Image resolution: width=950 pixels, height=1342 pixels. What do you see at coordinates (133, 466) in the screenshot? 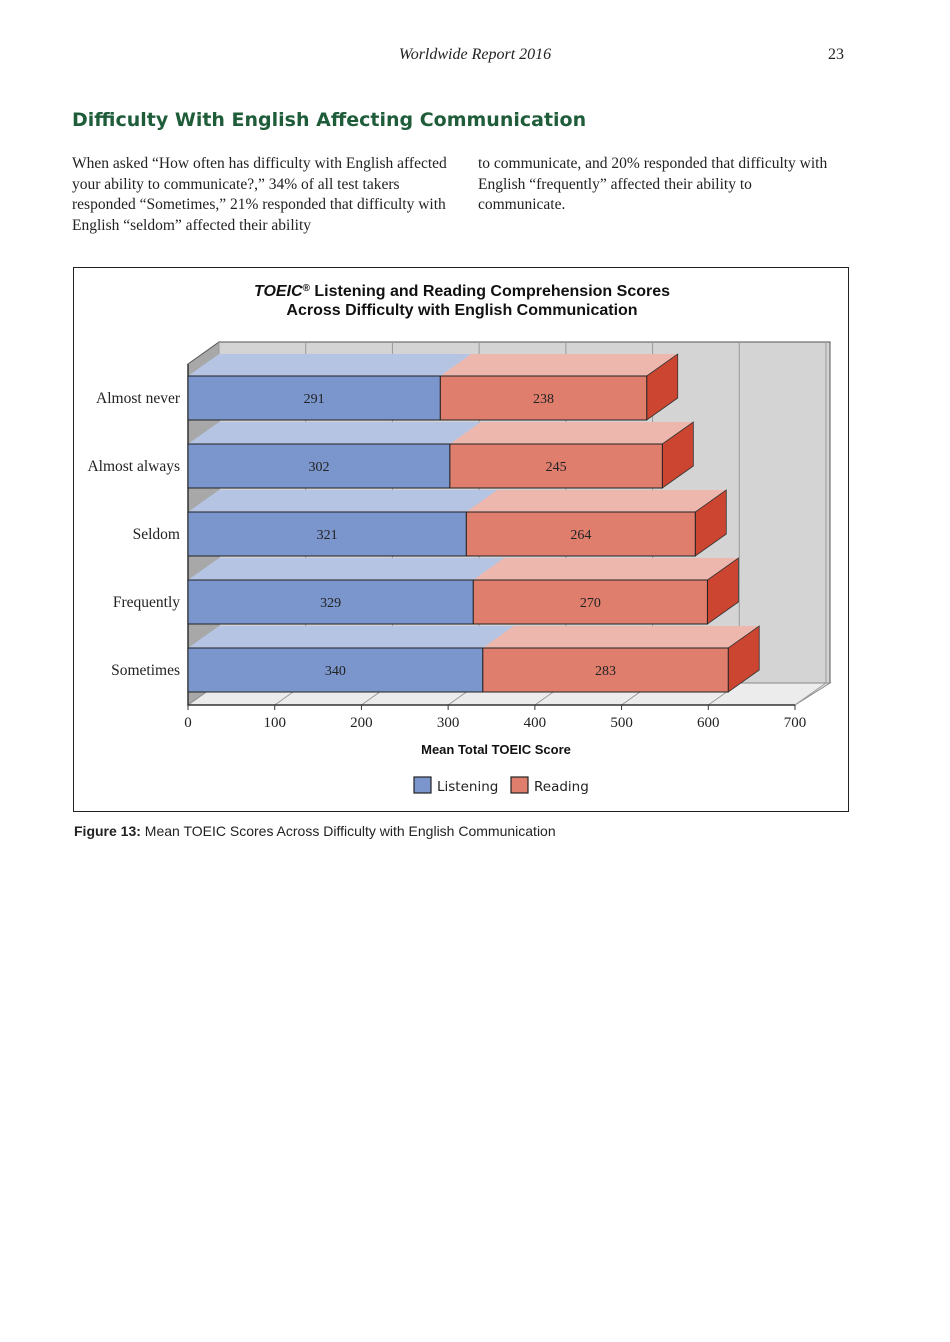
I see `category-label: Almost always` at bounding box center [133, 466].